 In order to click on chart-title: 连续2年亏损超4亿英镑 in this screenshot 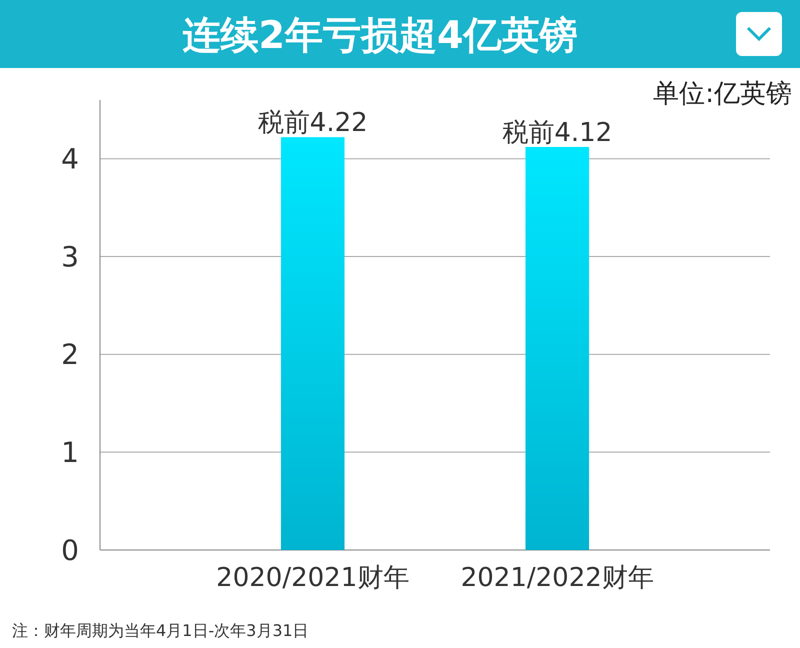, I will do `click(380, 35)`.